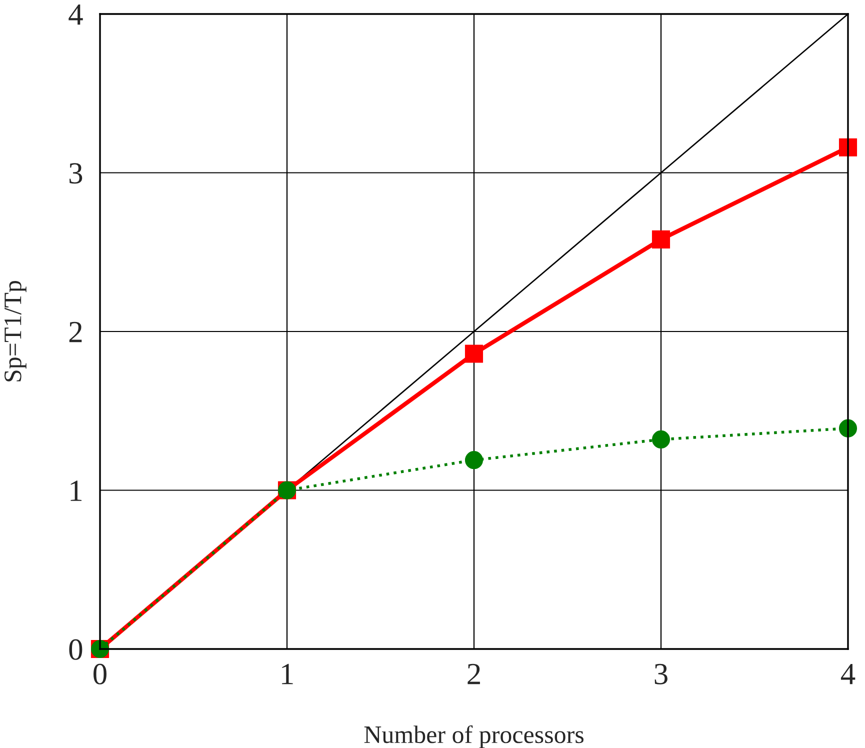  What do you see at coordinates (100, 674) in the screenshot?
I see `x-tick-label: 0` at bounding box center [100, 674].